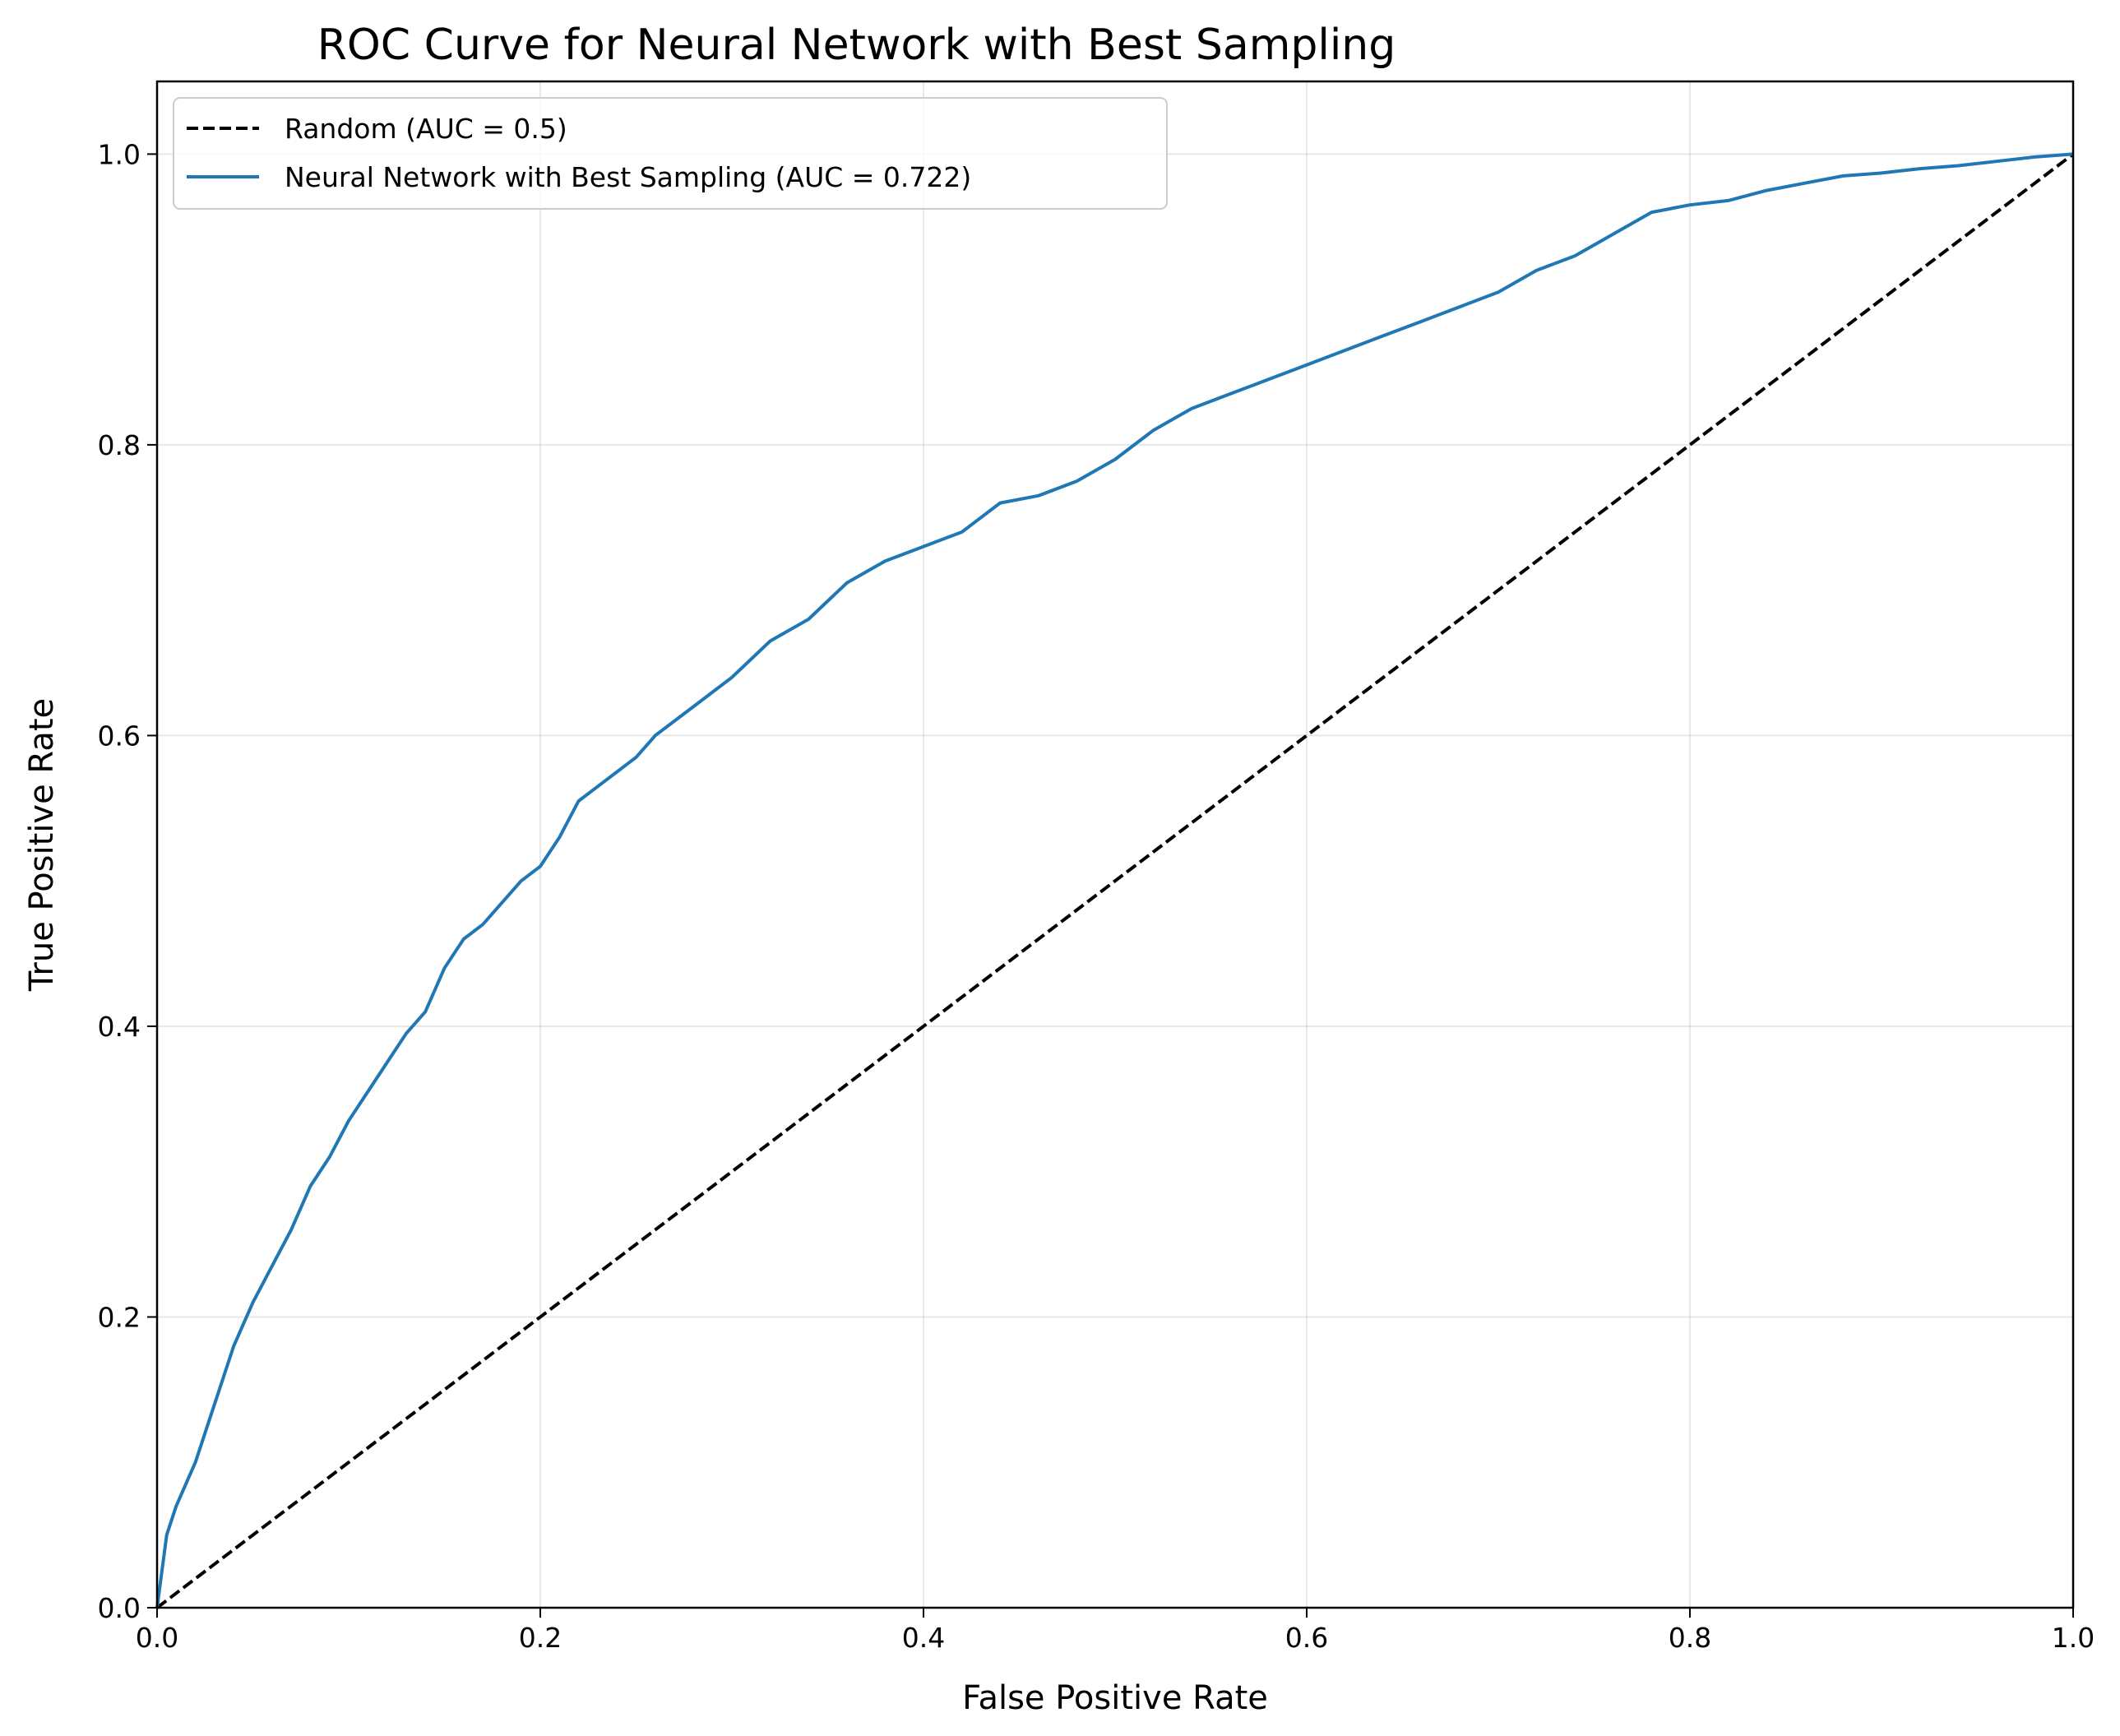  Describe the element at coordinates (127, 881) in the screenshot. I see `y-axis: 0.0 0.2 0.4 0.6 0.8 1.0` at that location.